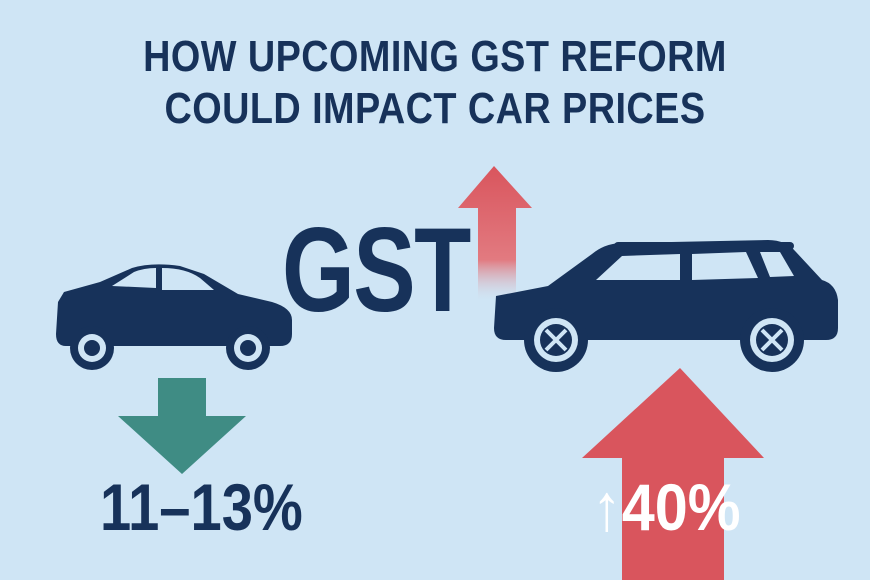 This screenshot has width=870, height=580. I want to click on sedan-car-icon, so click(174, 317).